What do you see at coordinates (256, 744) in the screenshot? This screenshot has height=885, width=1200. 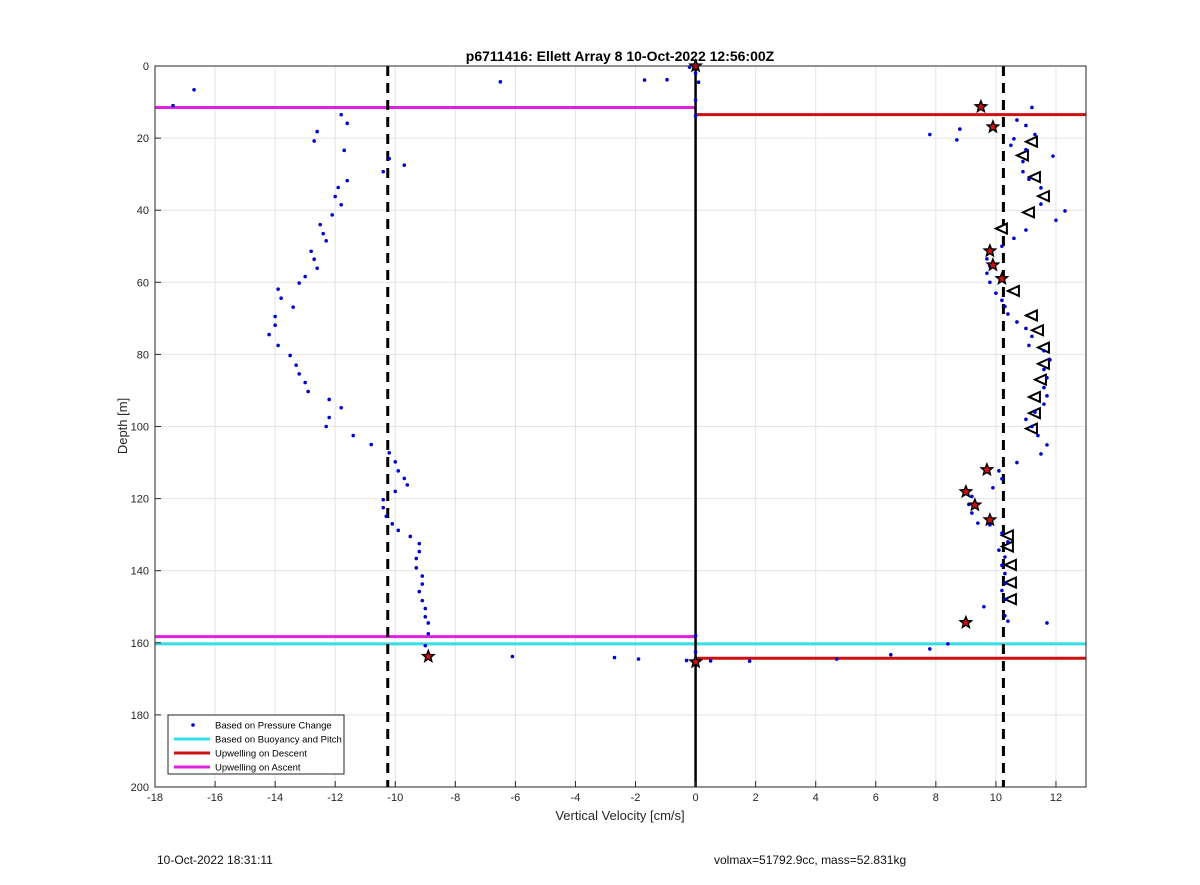 I see `legend-box` at bounding box center [256, 744].